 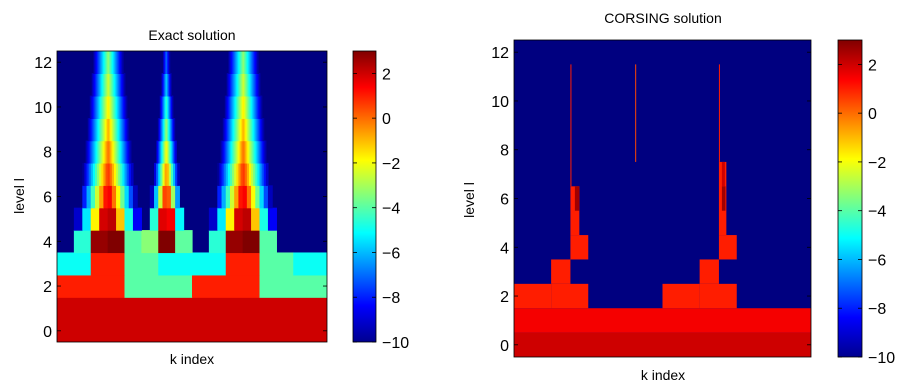 What do you see at coordinates (850, 198) in the screenshot?
I see `colorbar-corsing` at bounding box center [850, 198].